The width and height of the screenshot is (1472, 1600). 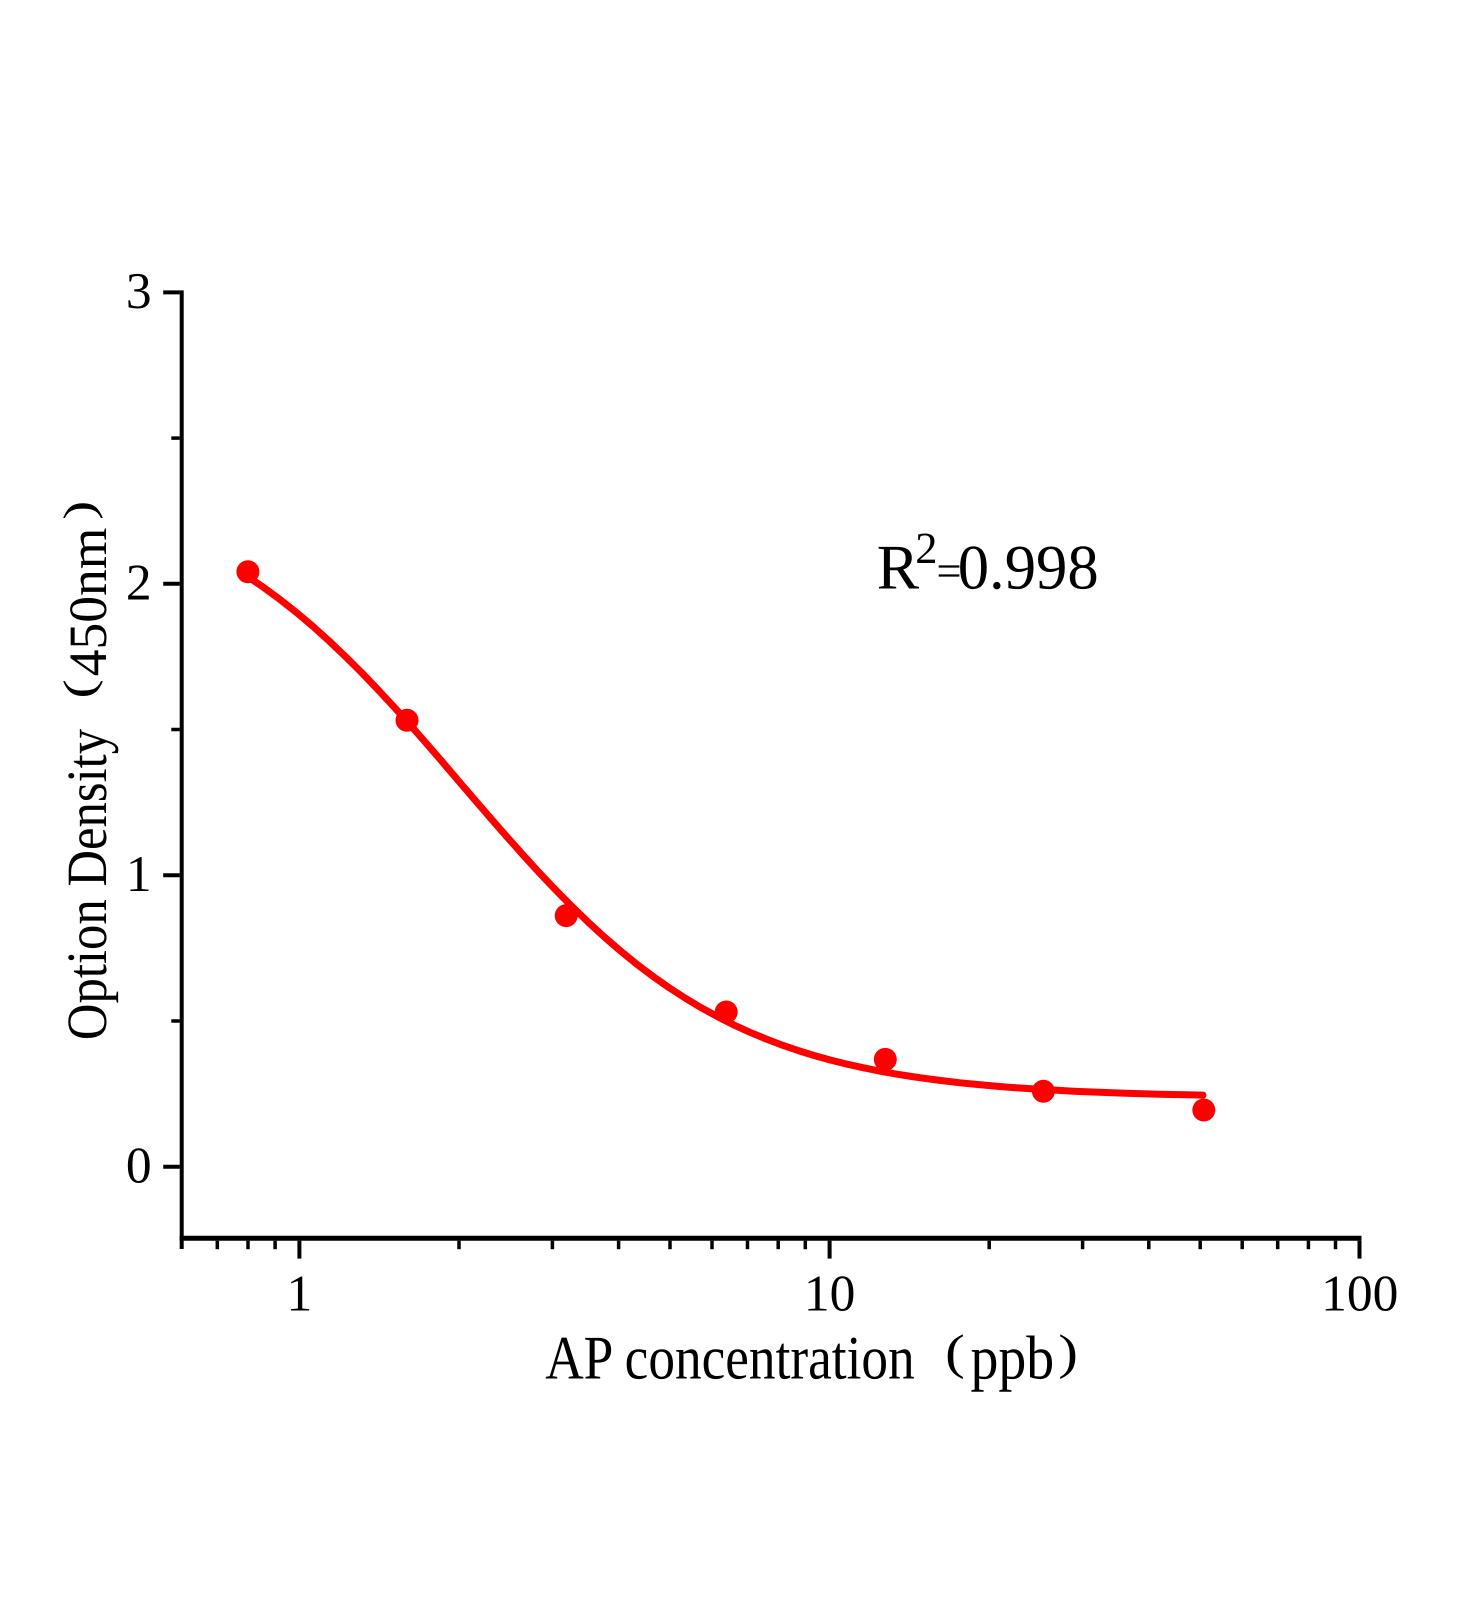 I want to click on svg-text: ppb, so click(x=1013, y=1359).